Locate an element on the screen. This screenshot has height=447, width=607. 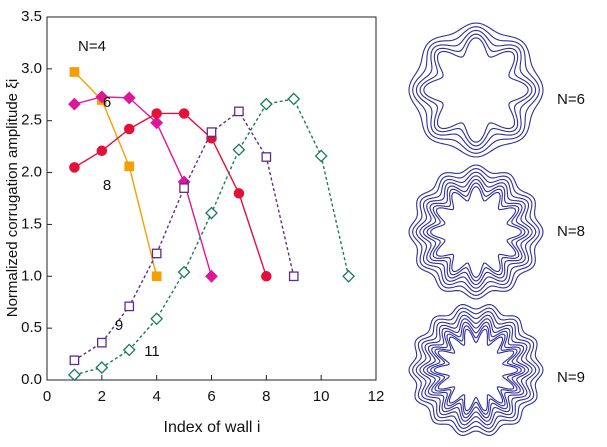
inset-label: N=9 is located at coordinates (571, 377).